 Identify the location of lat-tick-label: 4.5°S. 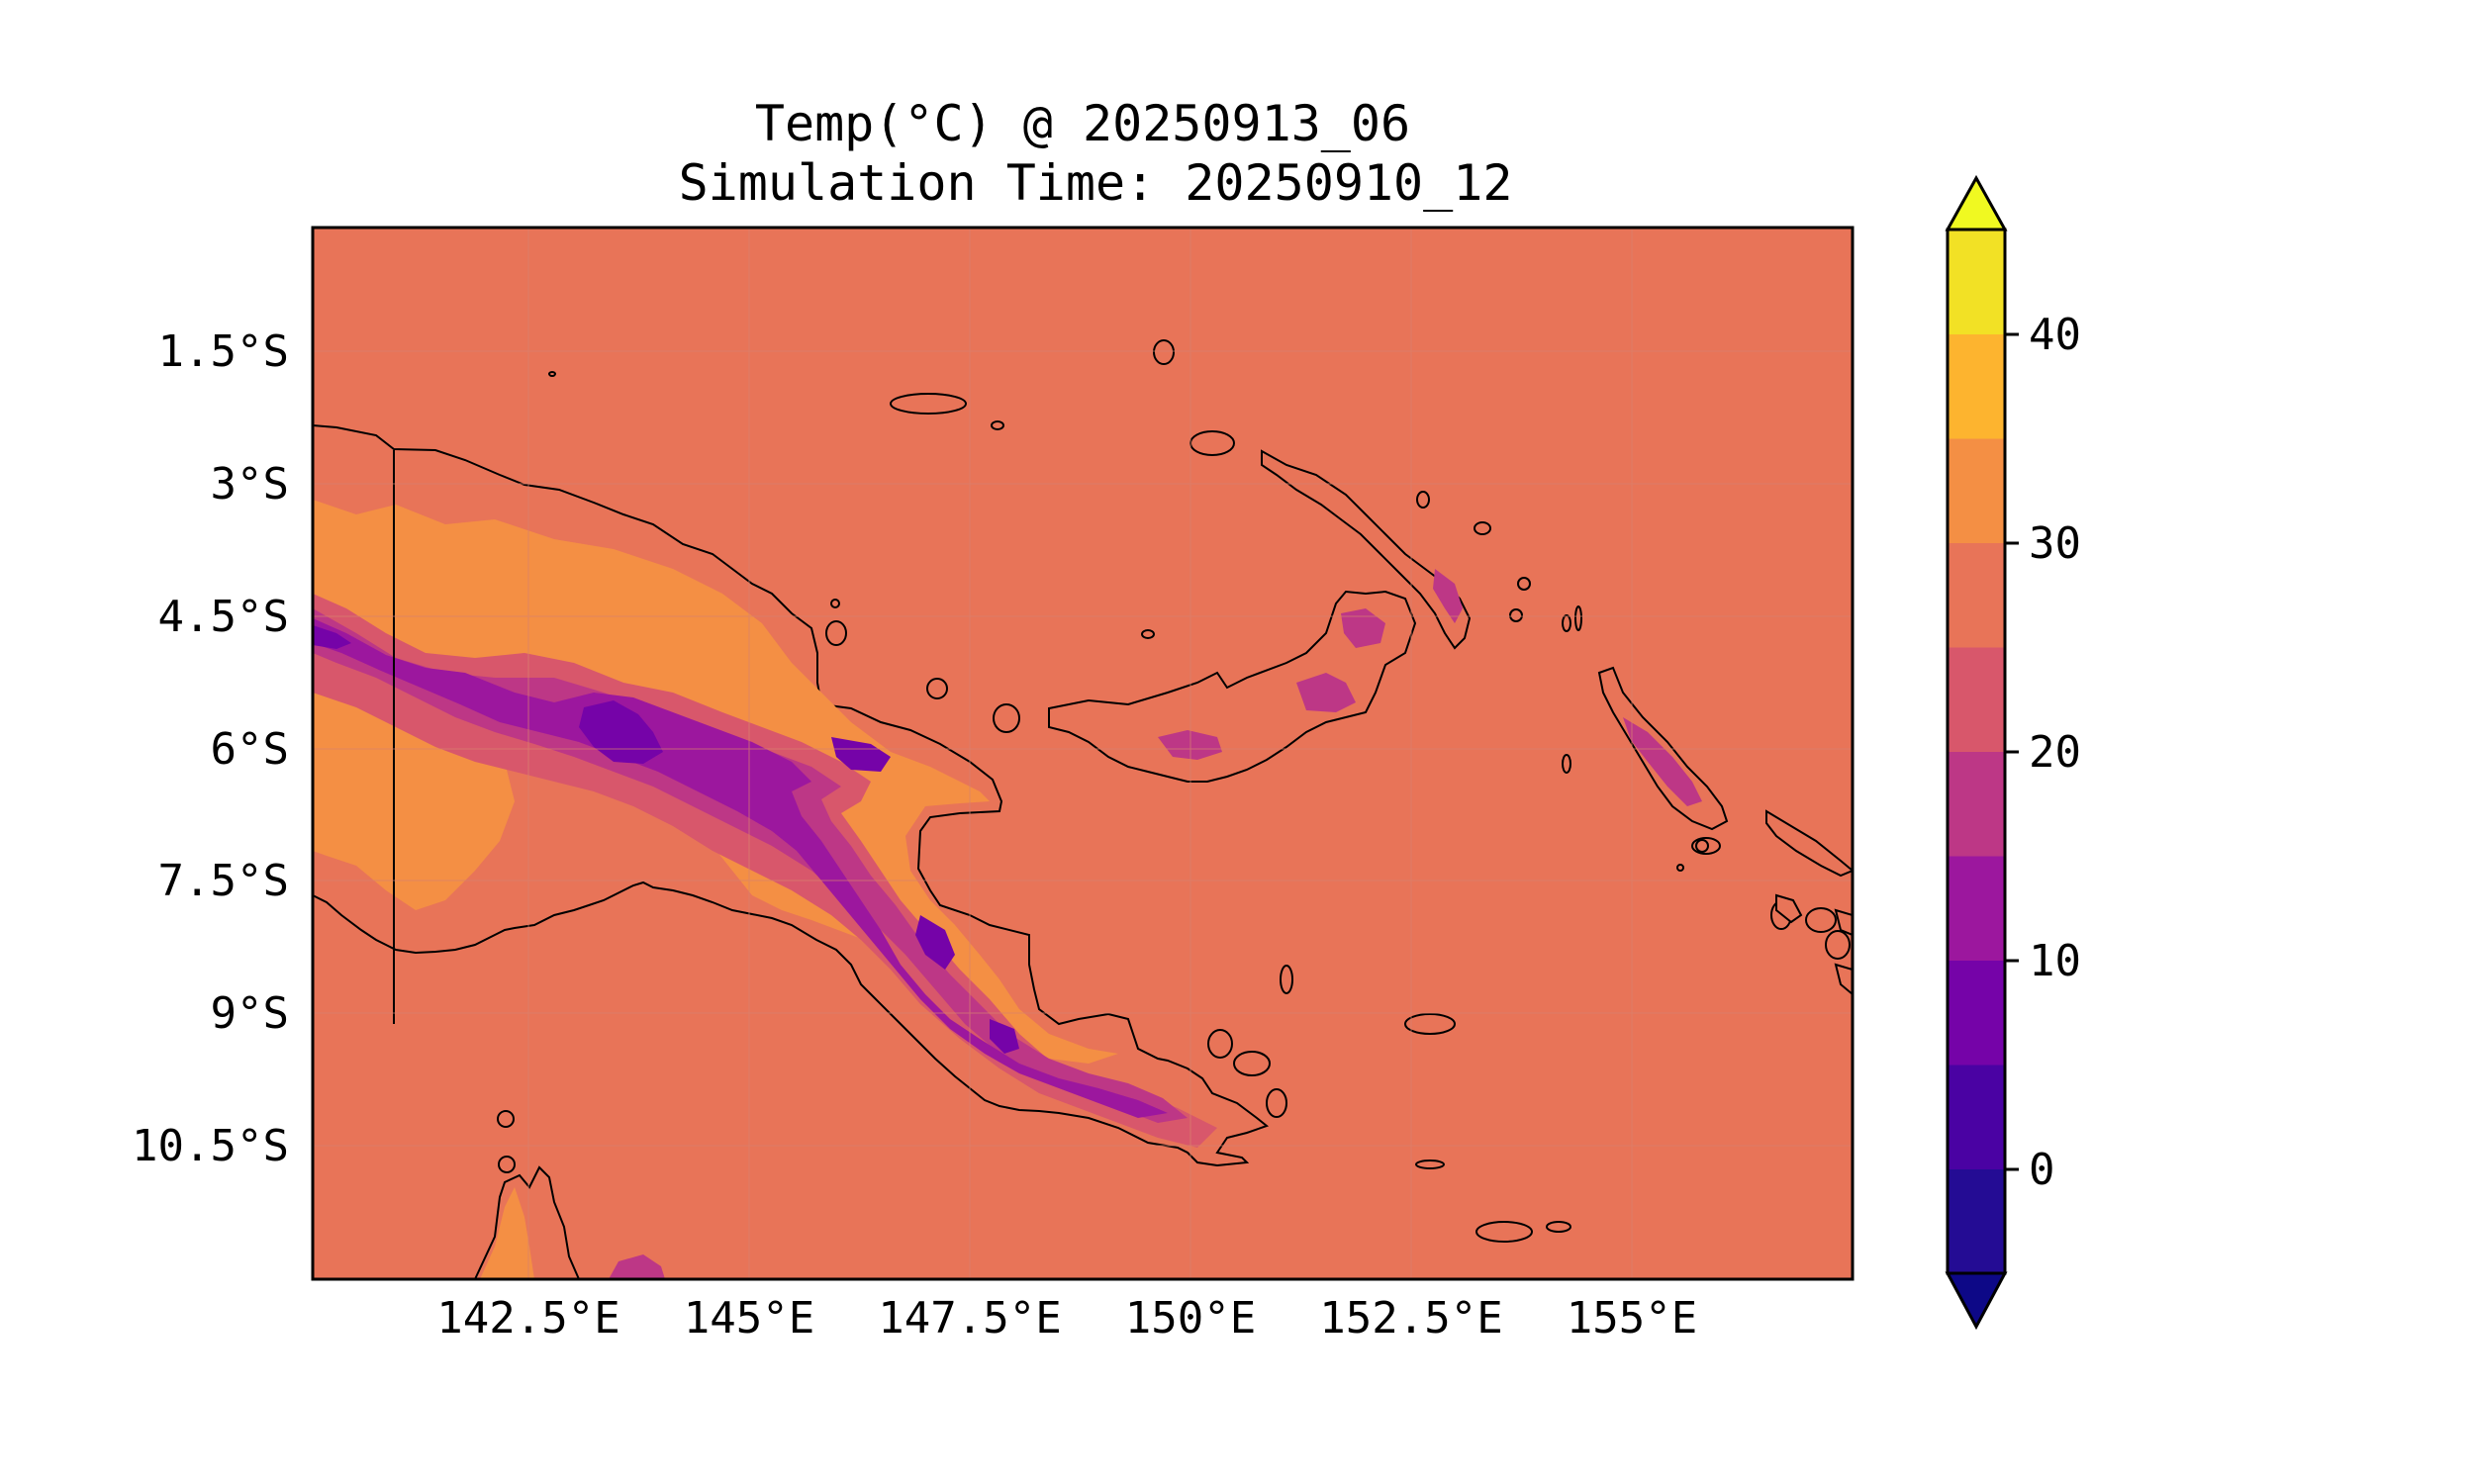
(224, 617).